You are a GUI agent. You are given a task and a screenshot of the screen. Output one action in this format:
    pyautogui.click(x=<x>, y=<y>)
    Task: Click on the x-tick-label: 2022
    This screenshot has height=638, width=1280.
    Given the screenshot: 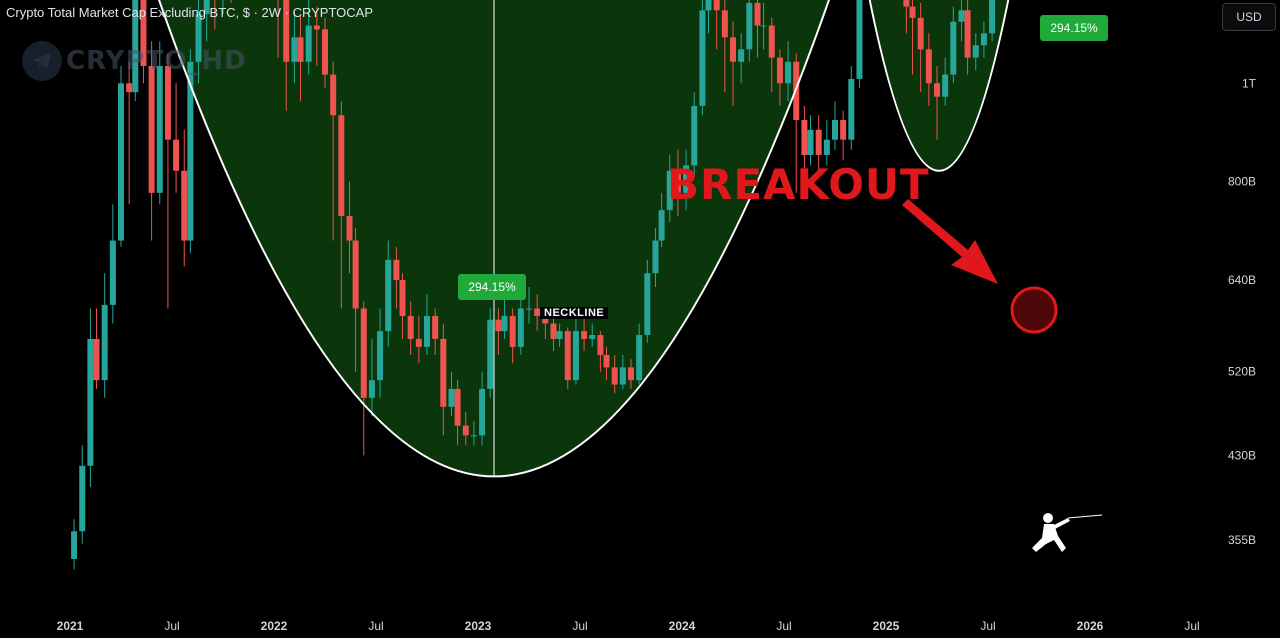 What is the action you would take?
    pyautogui.click(x=274, y=626)
    